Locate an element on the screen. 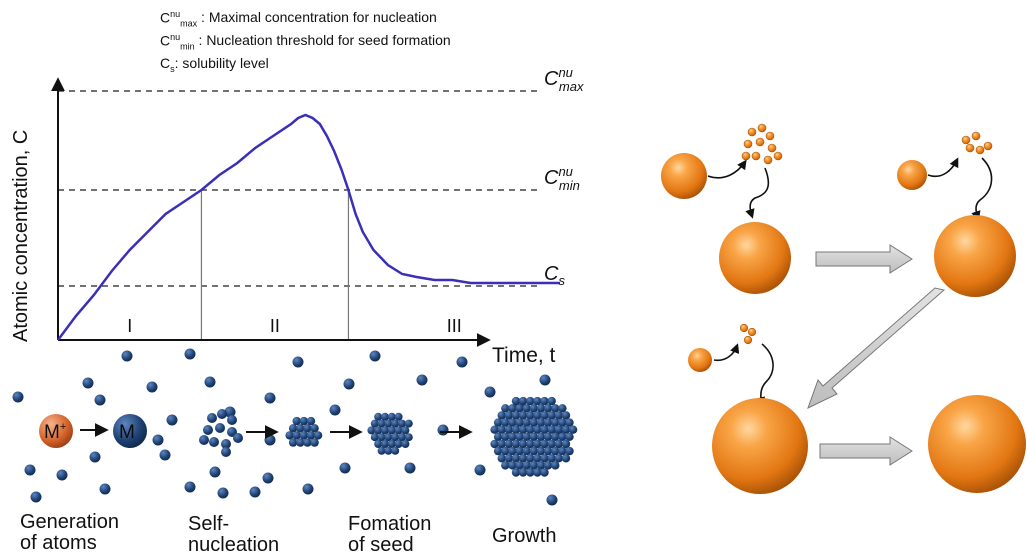 This screenshot has width=1027, height=557. legend-cmin-symbol: Cnumin is located at coordinates (177, 42).